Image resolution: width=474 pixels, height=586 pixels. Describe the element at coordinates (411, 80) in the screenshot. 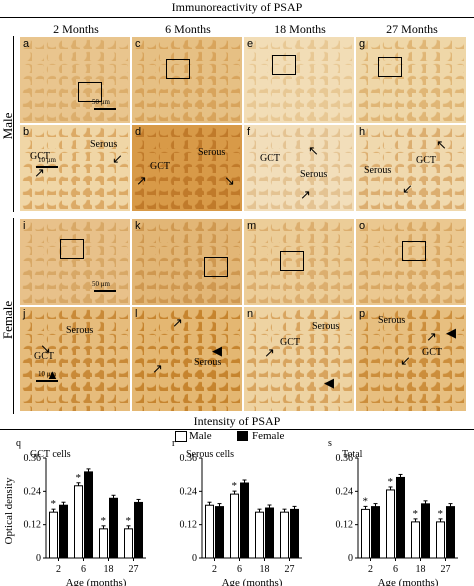

I see `micrograph-panel-g: g` at that location.